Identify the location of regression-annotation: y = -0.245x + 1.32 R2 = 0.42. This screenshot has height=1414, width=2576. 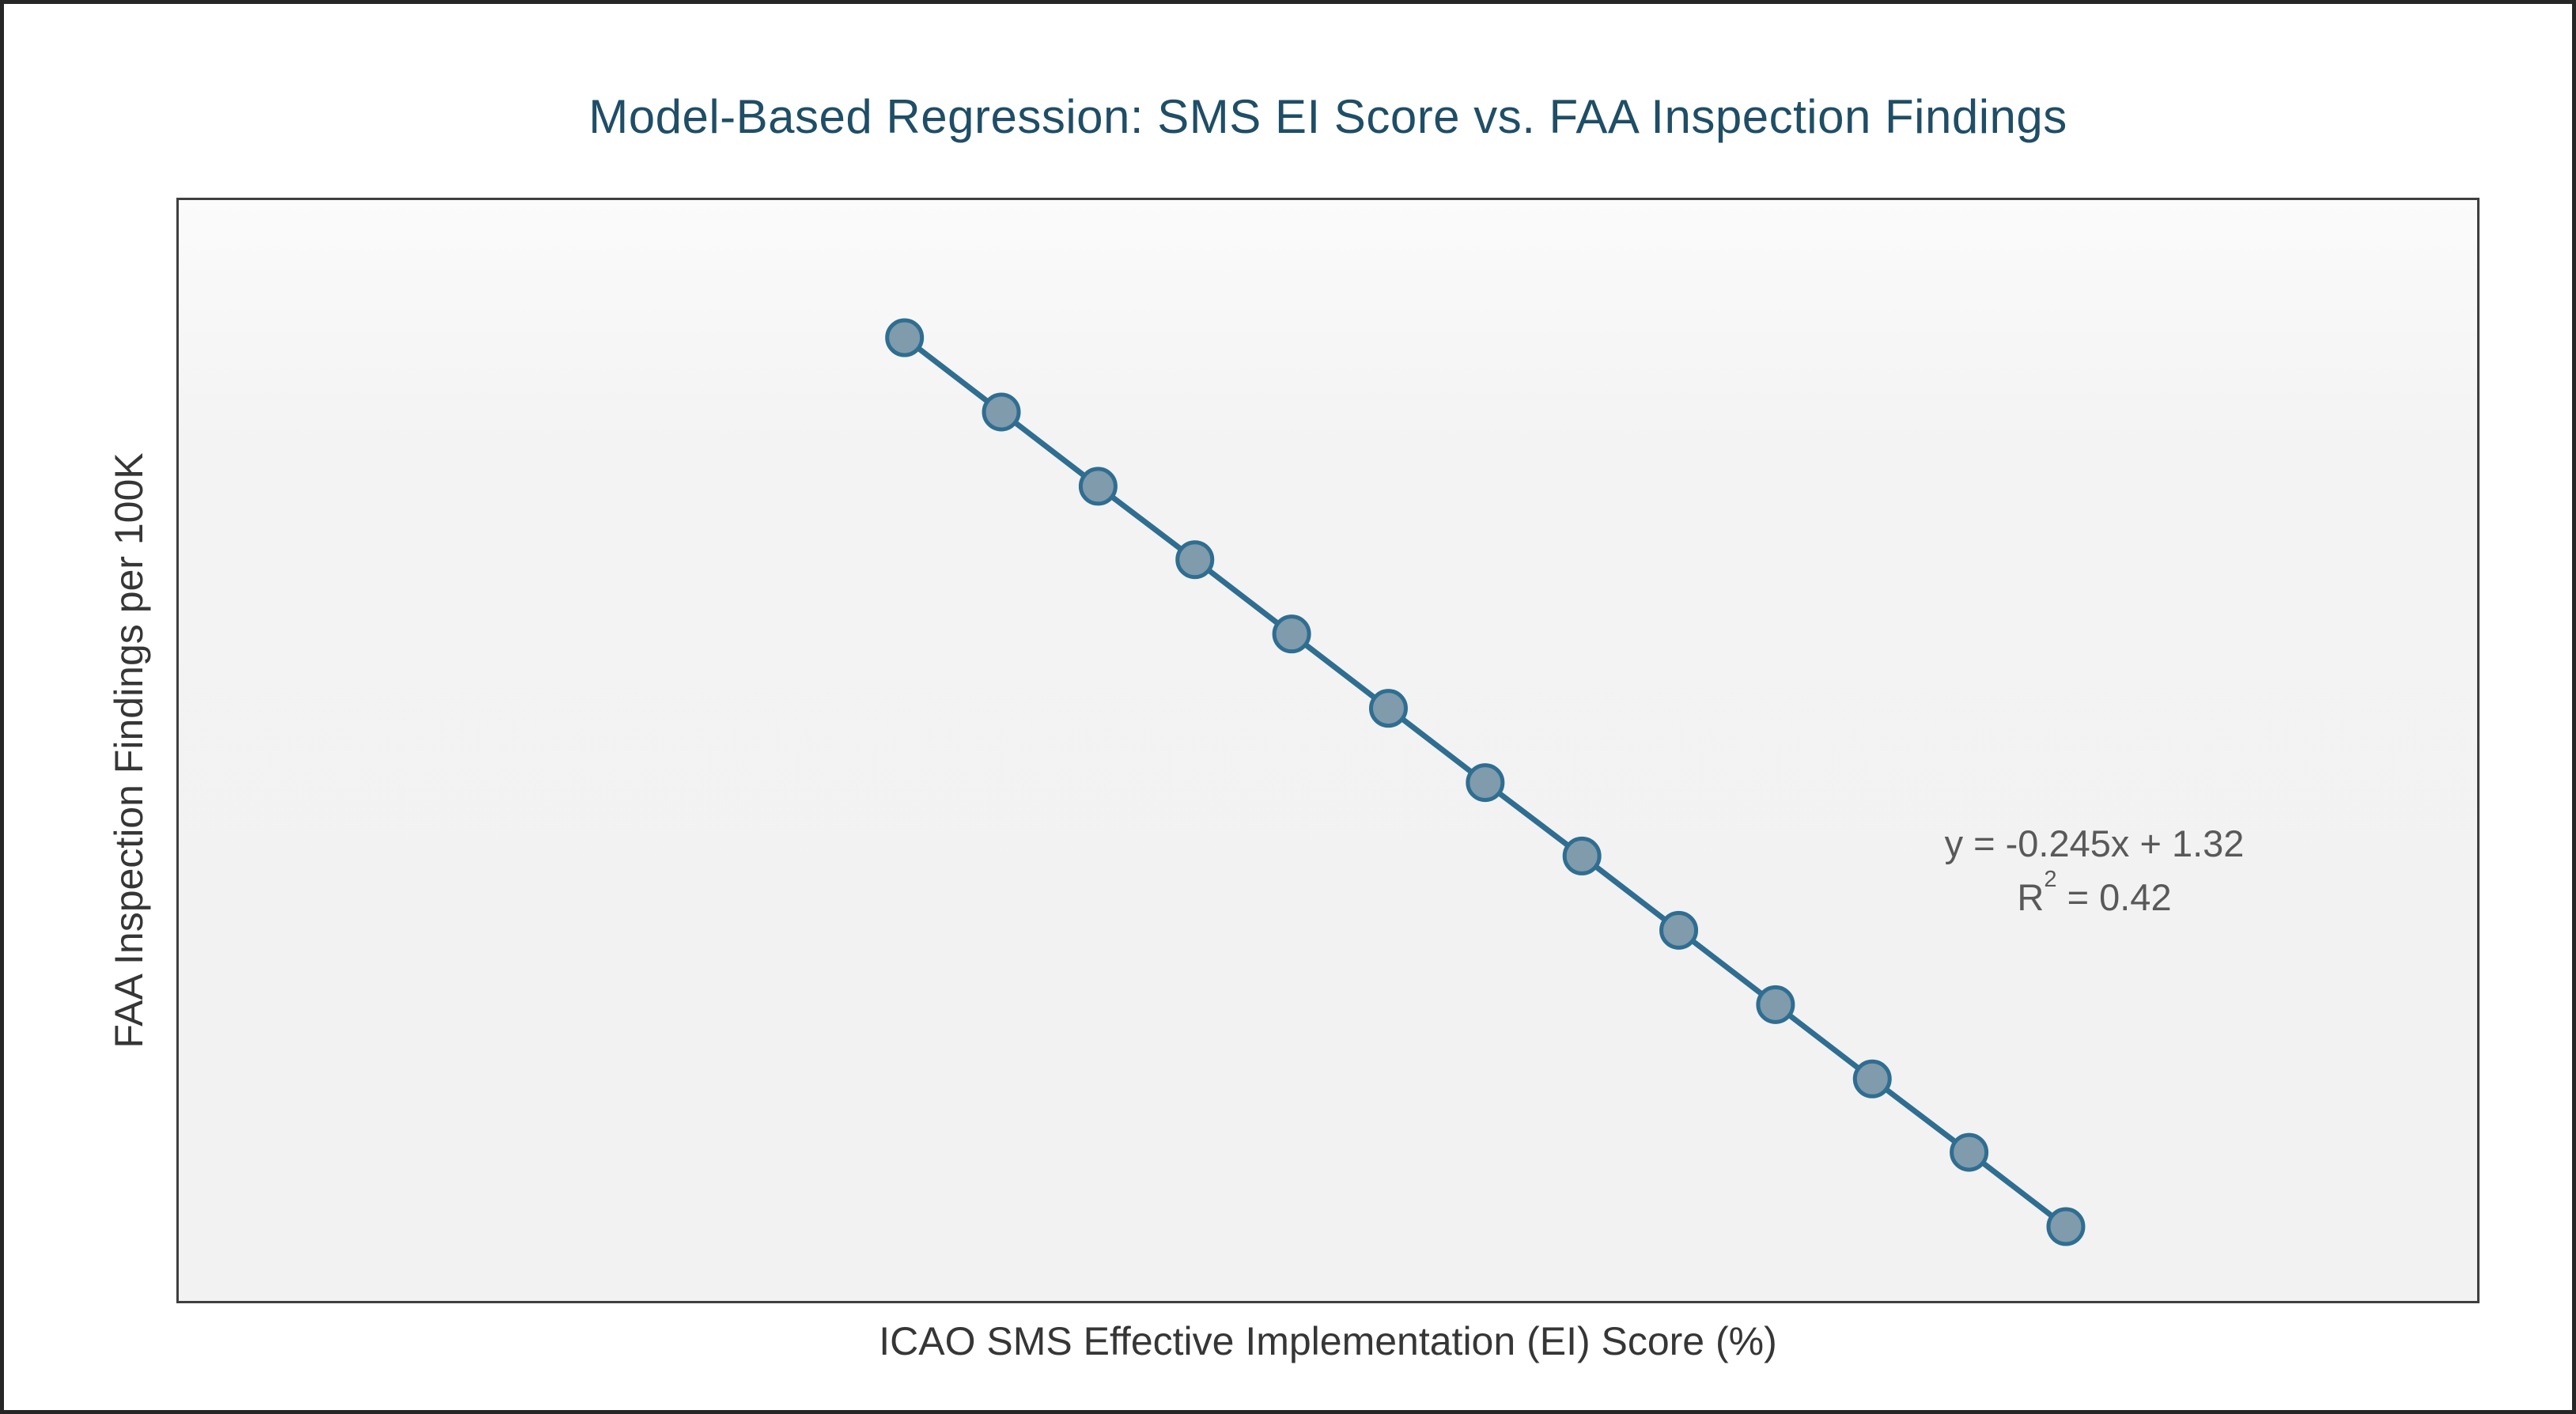
(2095, 870).